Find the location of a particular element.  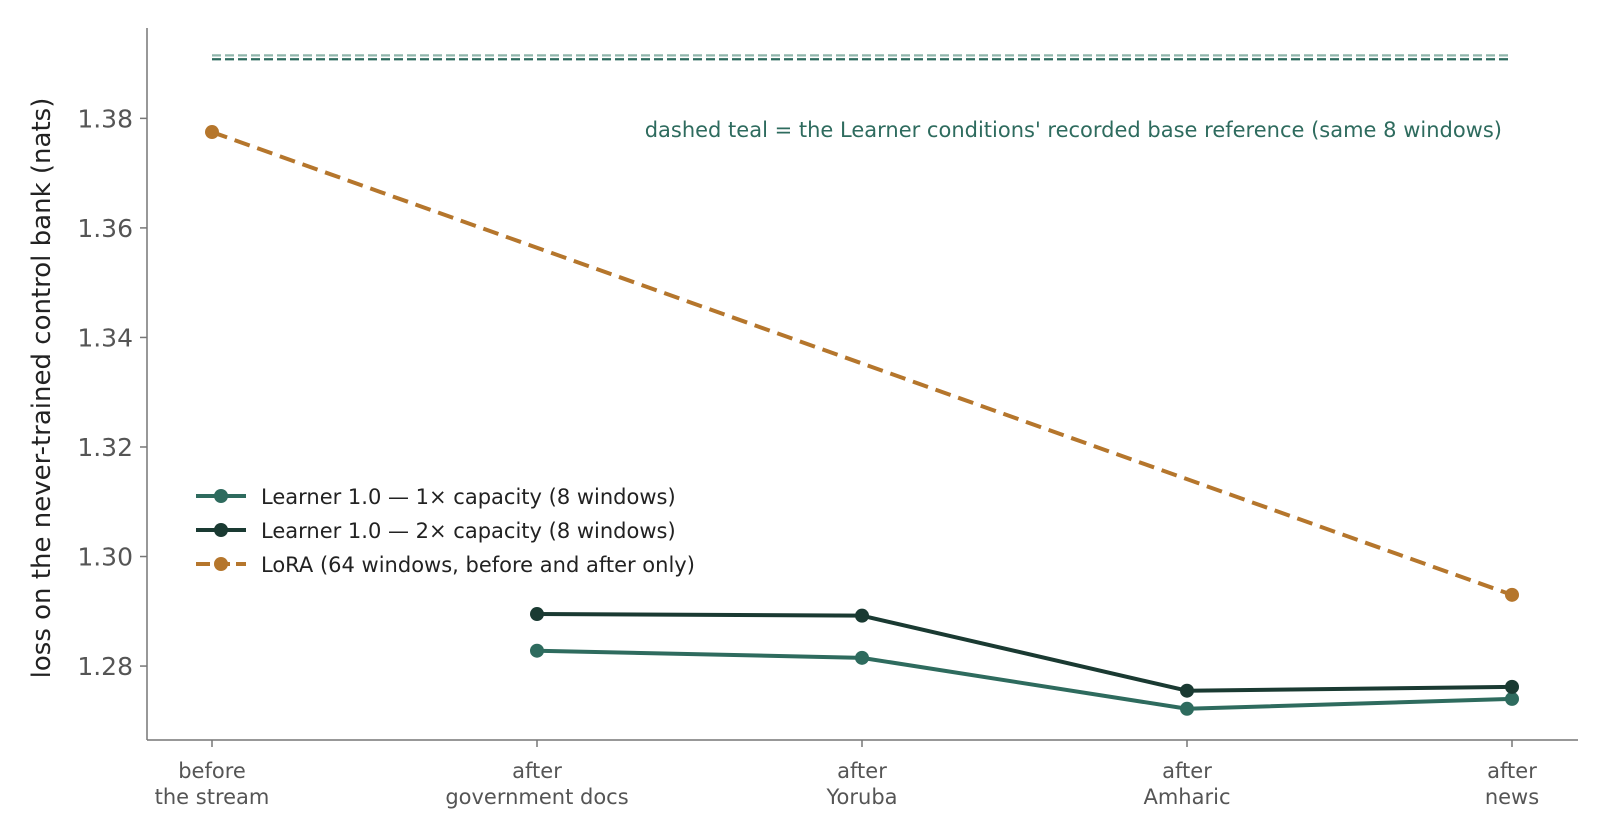

y-tick-label: 1.30 is located at coordinates (105, 557).